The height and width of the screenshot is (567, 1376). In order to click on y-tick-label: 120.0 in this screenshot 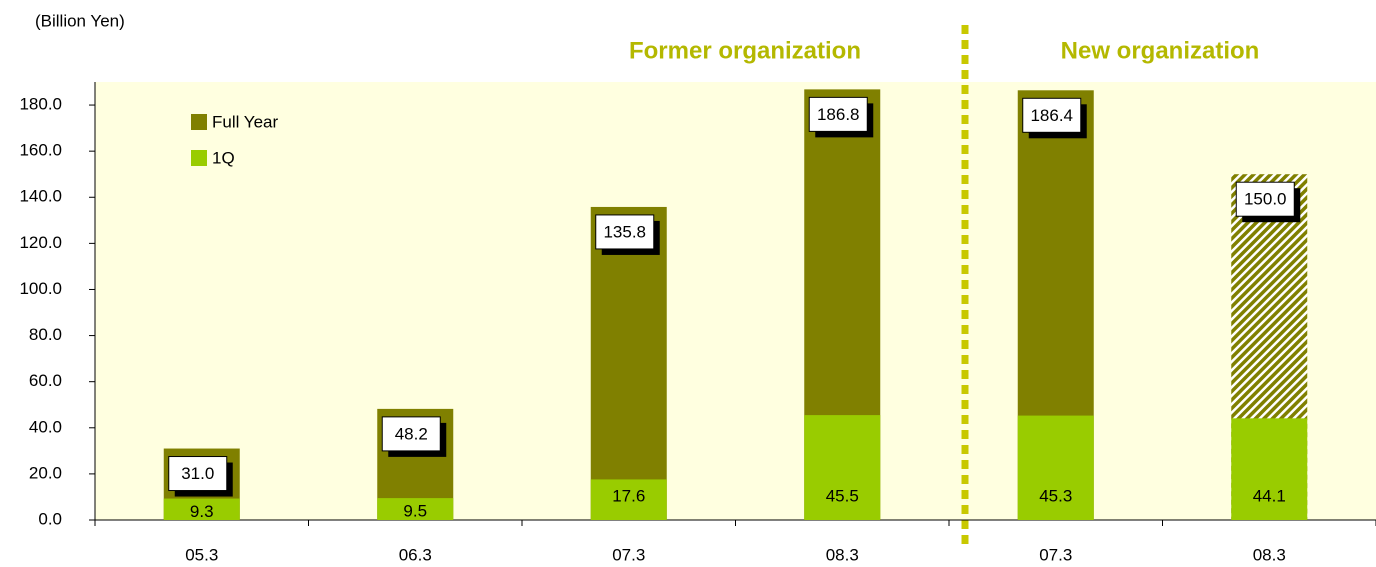, I will do `click(40, 242)`.